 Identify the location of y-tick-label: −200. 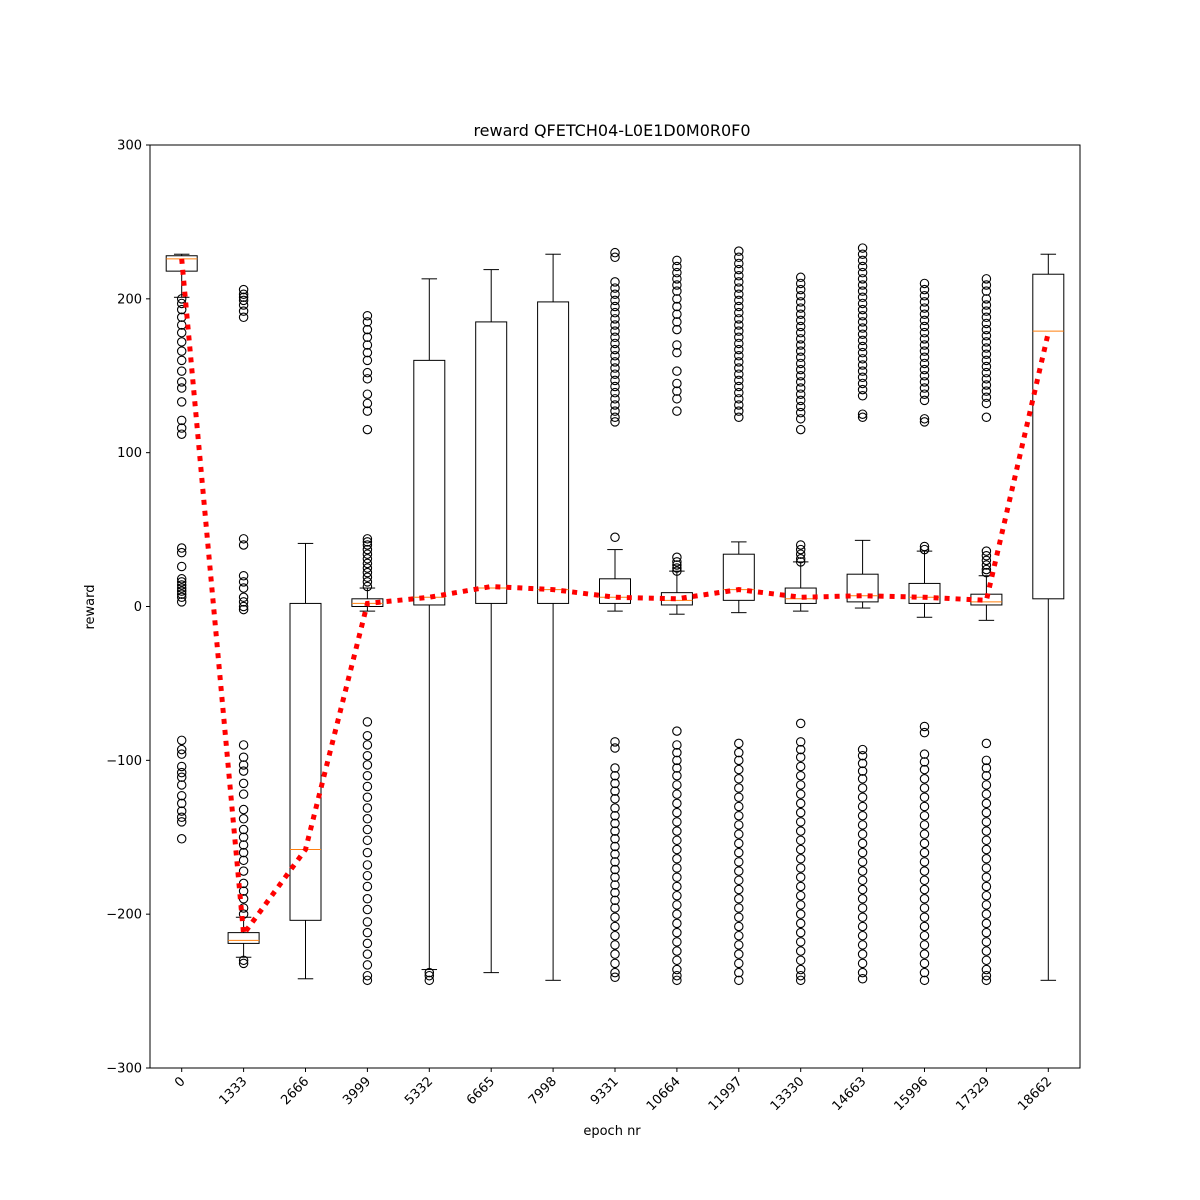
(124, 915).